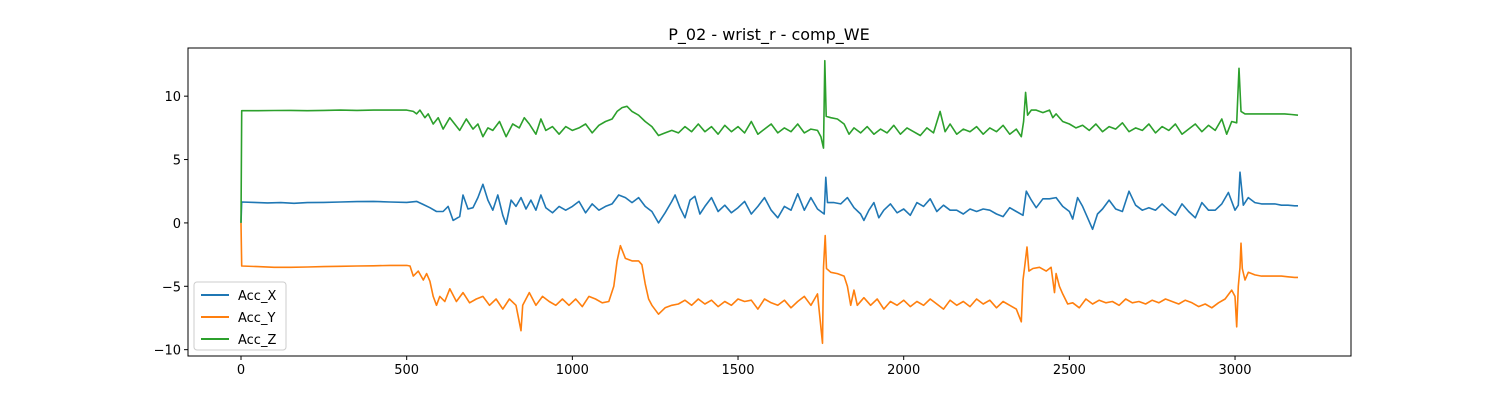 This screenshot has width=1500, height=400. Describe the element at coordinates (257, 296) in the screenshot. I see `legend-label: Acc_X` at that location.